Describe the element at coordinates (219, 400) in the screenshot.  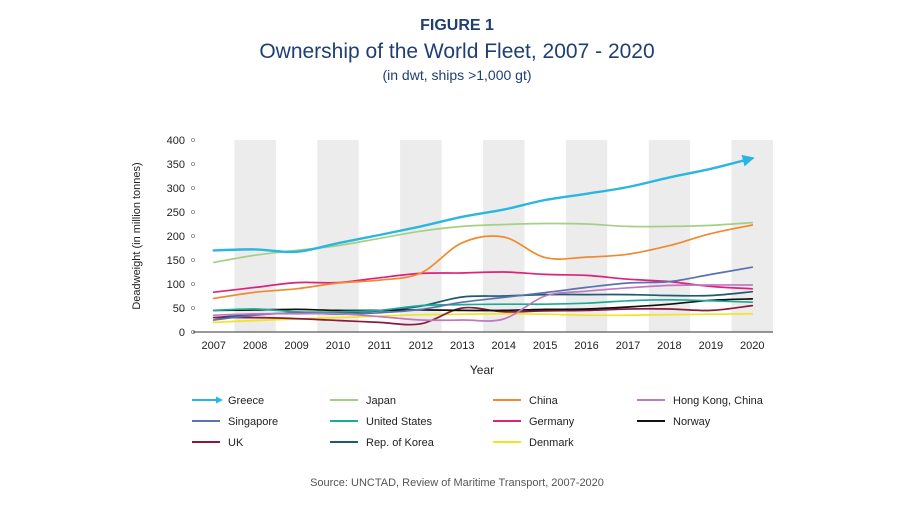
I see `arrow-icon` at that location.